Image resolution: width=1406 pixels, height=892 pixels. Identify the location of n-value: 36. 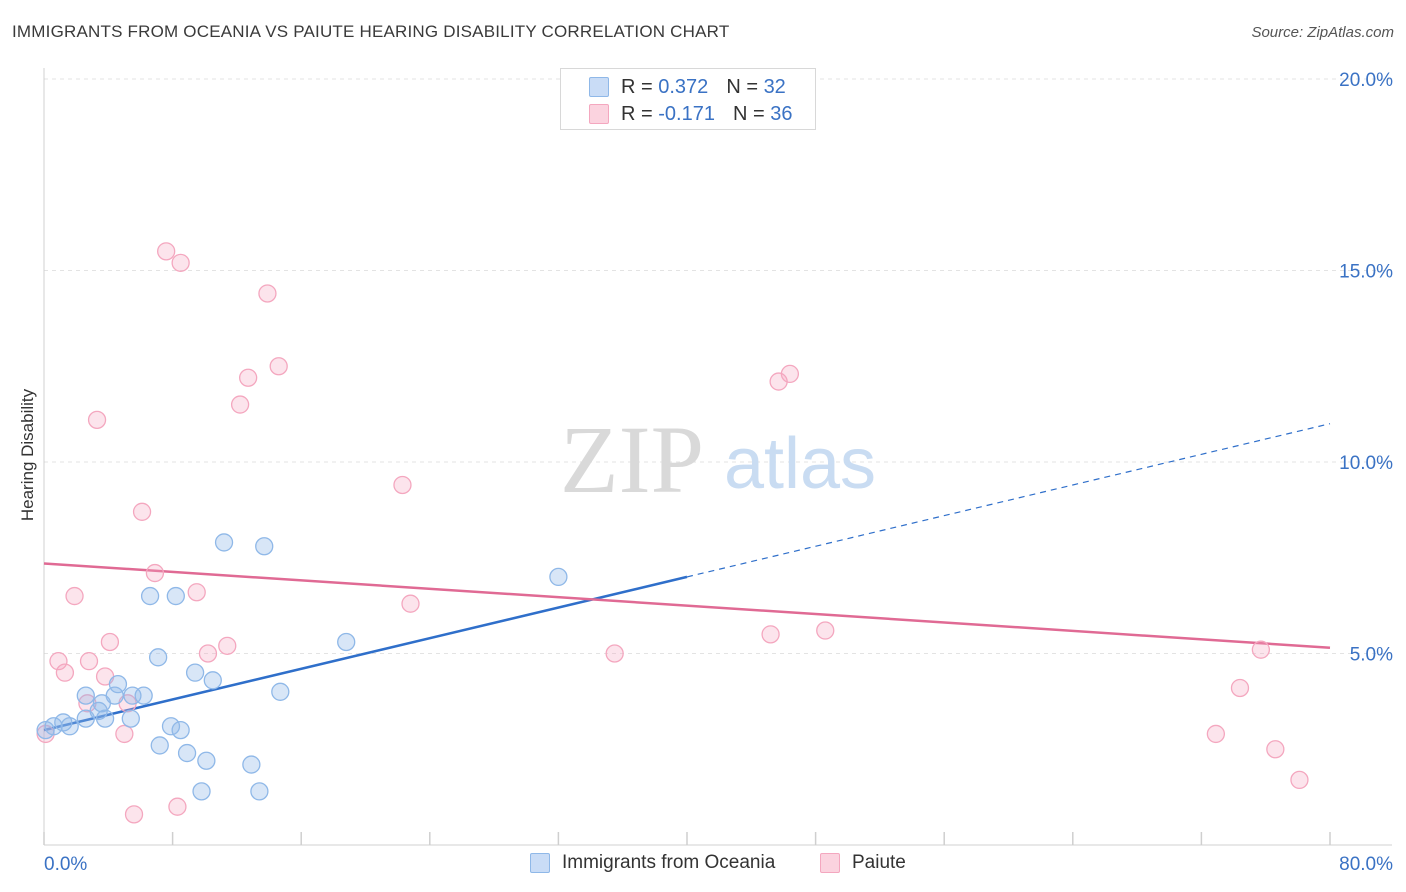
(781, 113).